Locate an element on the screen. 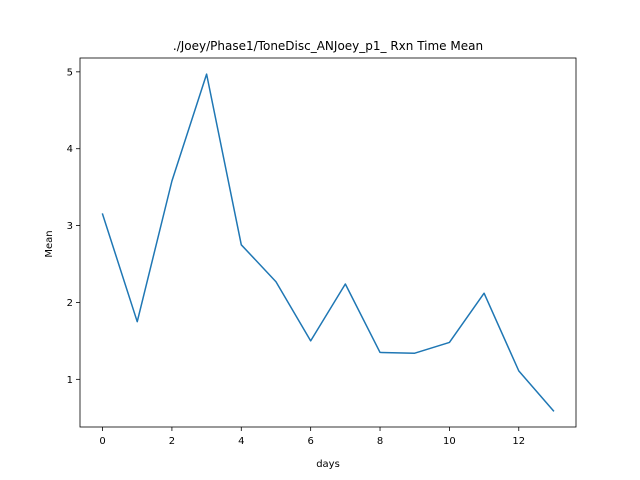 The height and width of the screenshot is (480, 640). y-tick-label: 1 is located at coordinates (70, 380).